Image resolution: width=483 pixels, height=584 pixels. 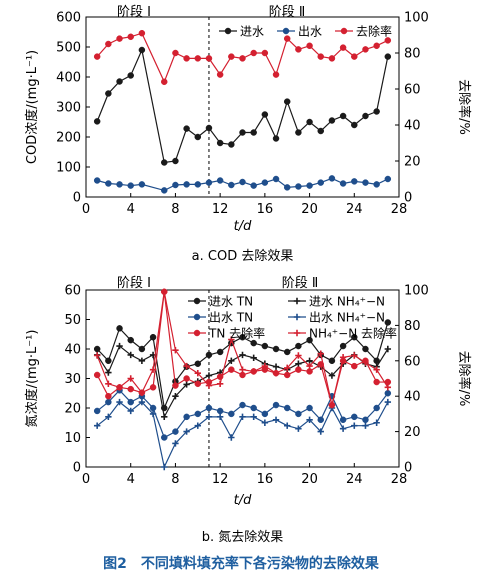 I want to click on x-tick-label: 8, so click(x=175, y=479).